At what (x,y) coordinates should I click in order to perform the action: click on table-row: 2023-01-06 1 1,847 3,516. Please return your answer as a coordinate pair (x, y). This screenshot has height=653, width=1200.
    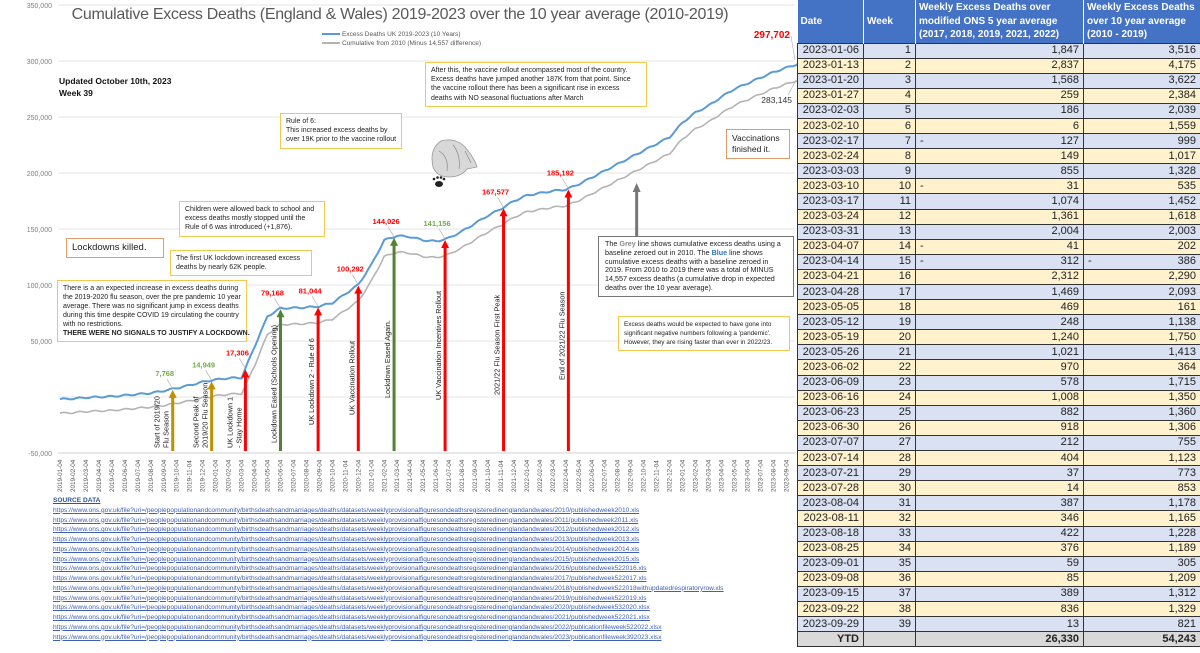
    Looking at the image, I should click on (998, 50).